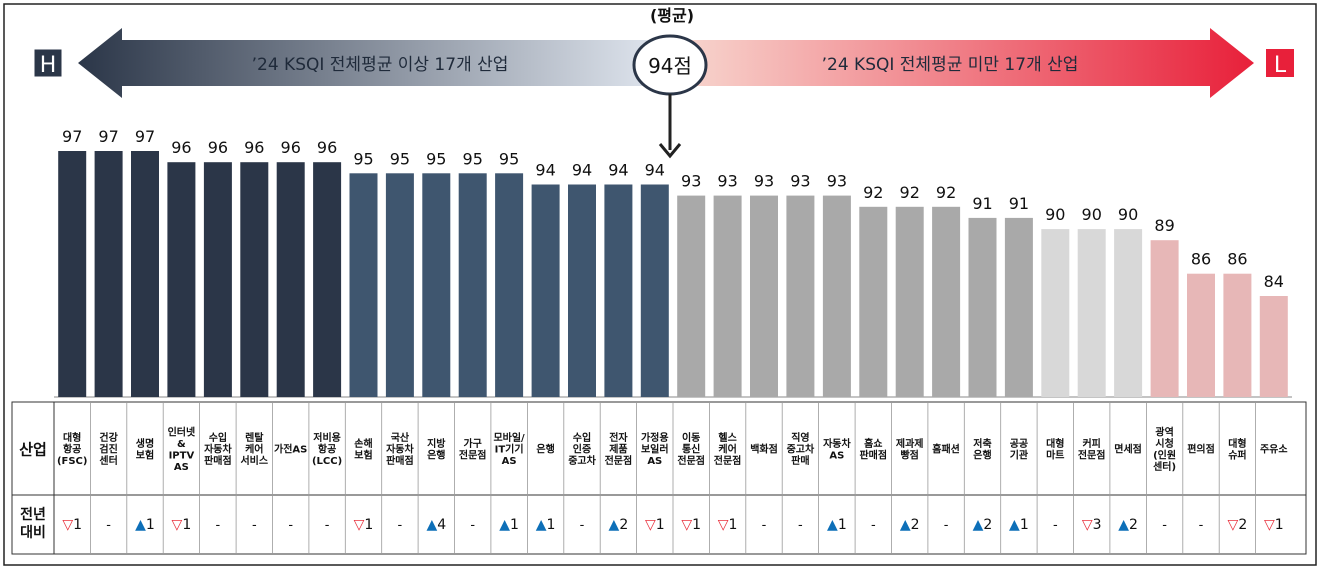  I want to click on category-label: 저축 은행, so click(982, 449).